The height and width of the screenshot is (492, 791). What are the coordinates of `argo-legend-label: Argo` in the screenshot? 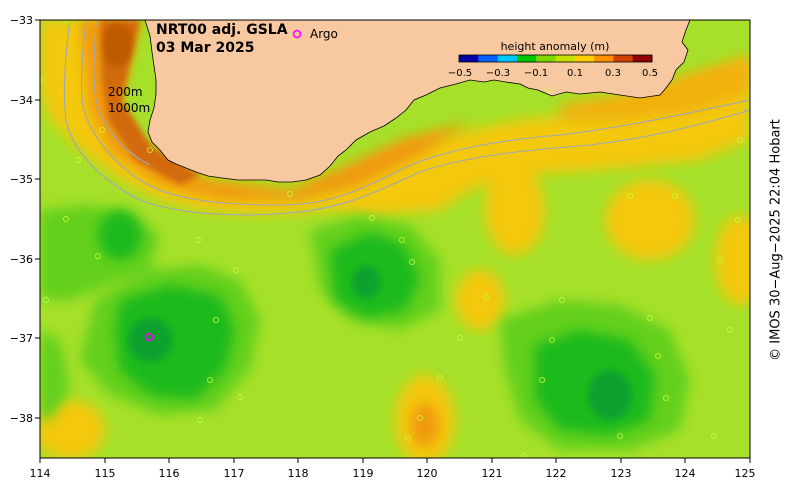 It's located at (324, 34).